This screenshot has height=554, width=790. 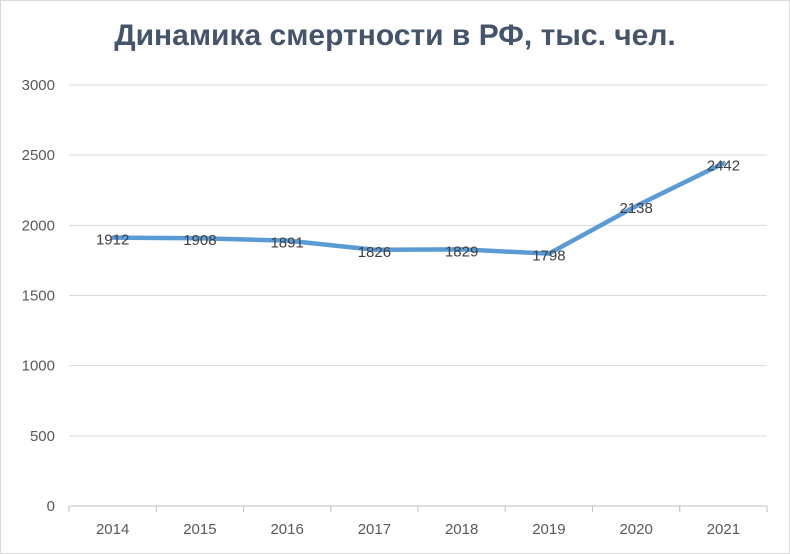 I want to click on data-label: 2442, so click(x=723, y=165).